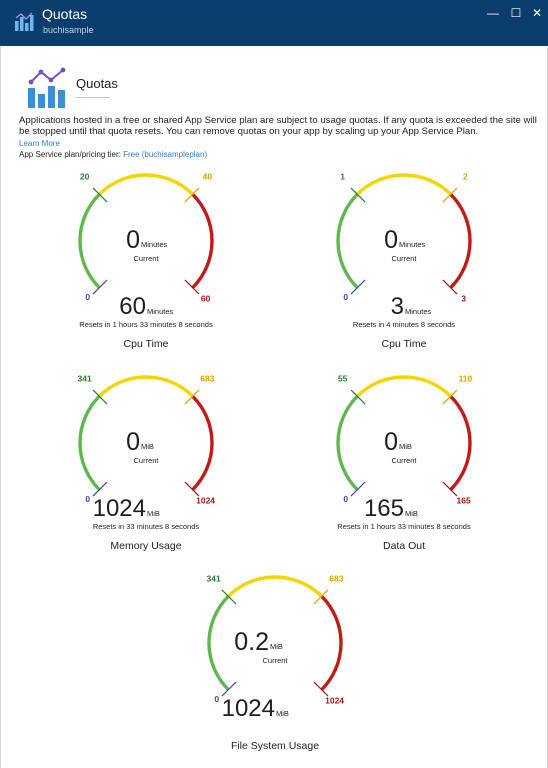 The image size is (548, 768). Describe the element at coordinates (146, 526) in the screenshot. I see `gauge-reset-text: Resets in 33 minutes 8 seconds` at that location.